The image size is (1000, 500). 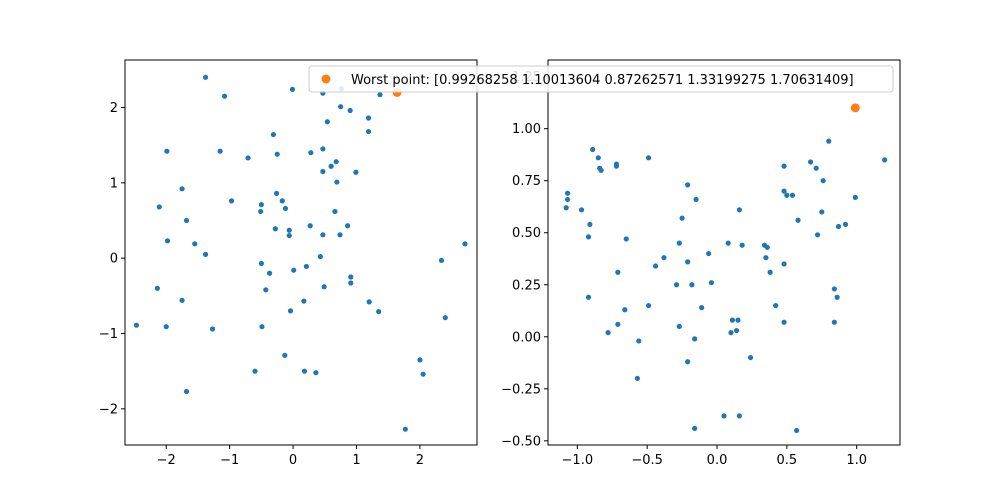 I want to click on right-ytick-label: 0.75, so click(x=526, y=181).